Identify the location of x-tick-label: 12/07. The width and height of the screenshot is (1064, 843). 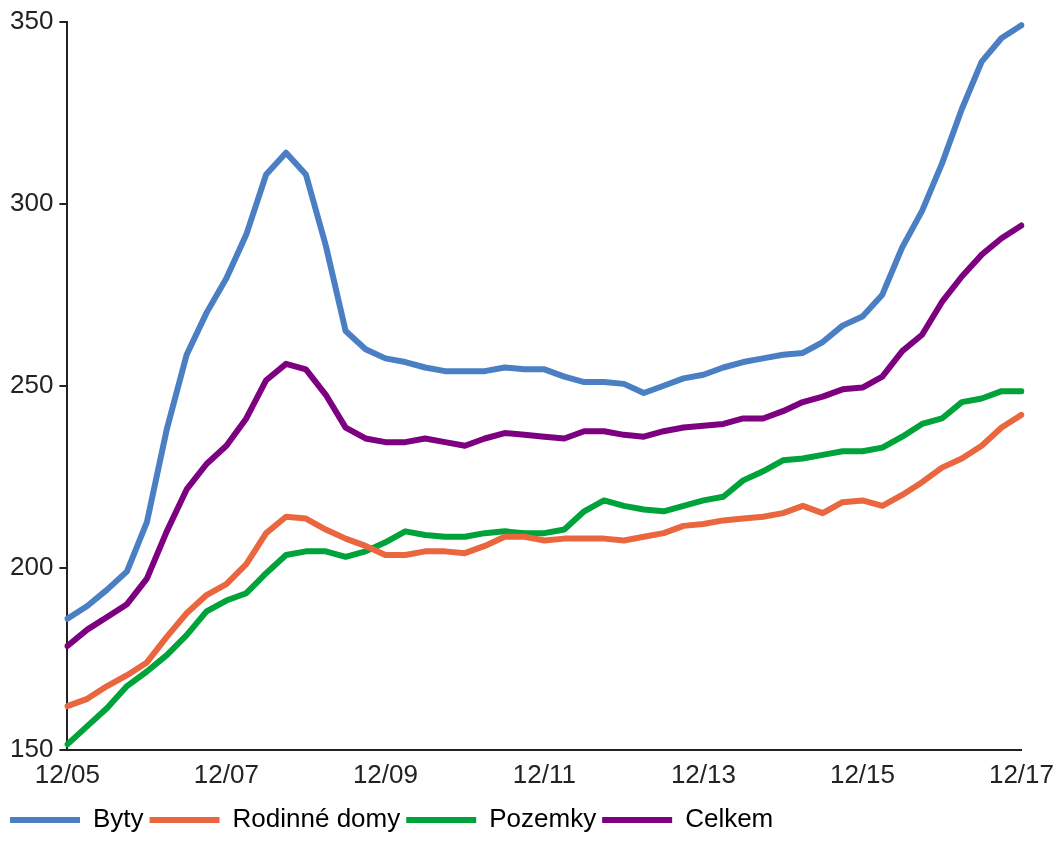
(226, 773).